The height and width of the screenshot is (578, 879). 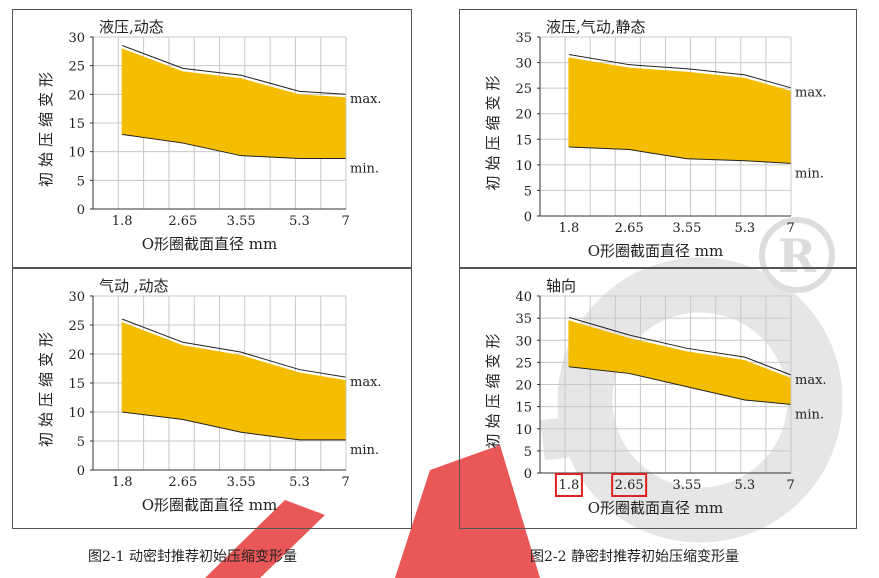 I want to click on chart-title: 液压,动态, so click(x=131, y=27).